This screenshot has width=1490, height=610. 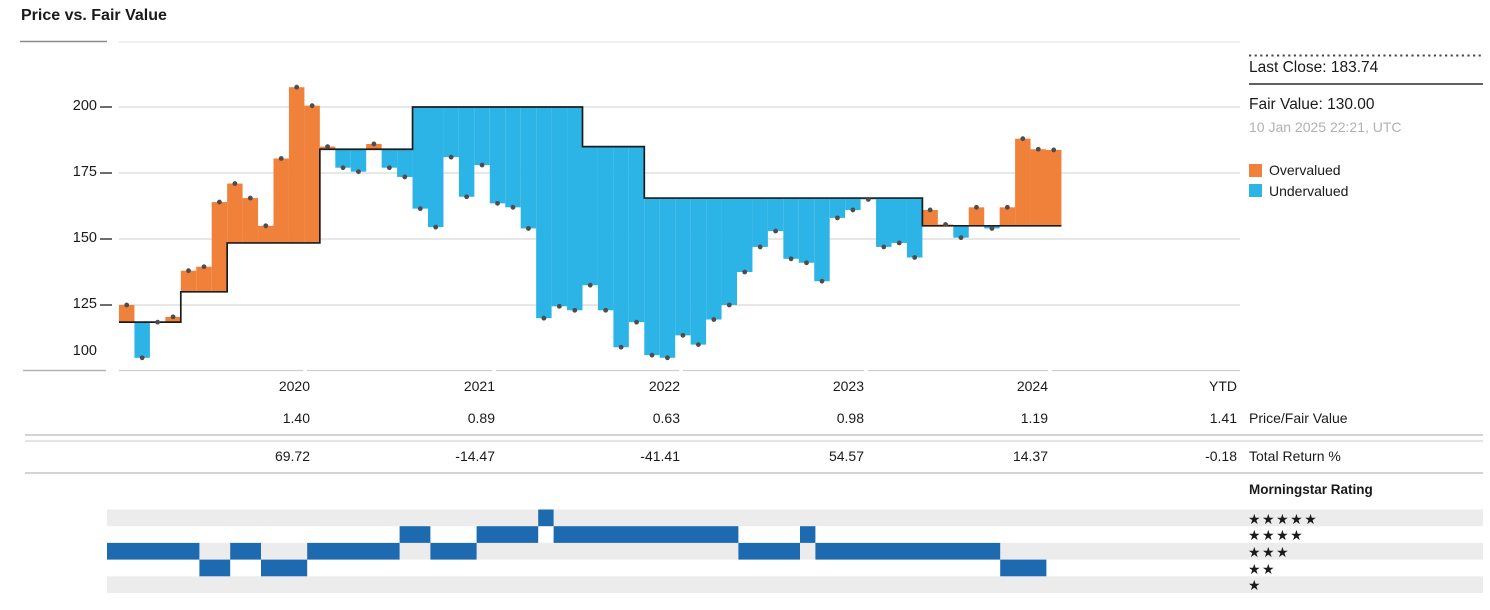 What do you see at coordinates (1325, 127) in the screenshot?
I see `quote-timestamp: 10 Jan 2025 22:21, UTC` at bounding box center [1325, 127].